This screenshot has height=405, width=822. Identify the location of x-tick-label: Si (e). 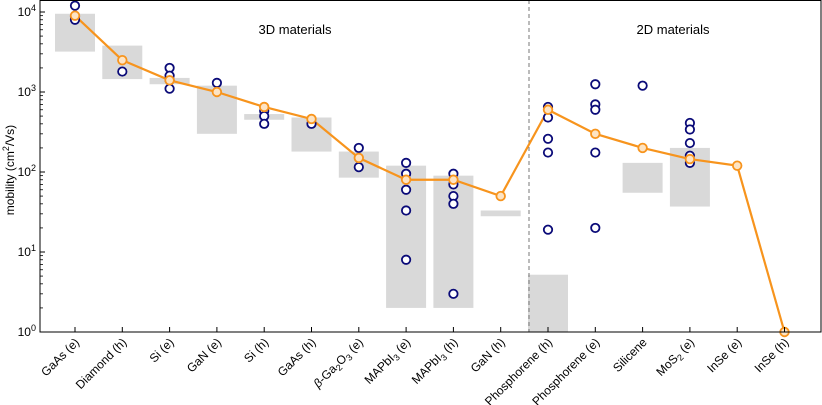
(162, 350).